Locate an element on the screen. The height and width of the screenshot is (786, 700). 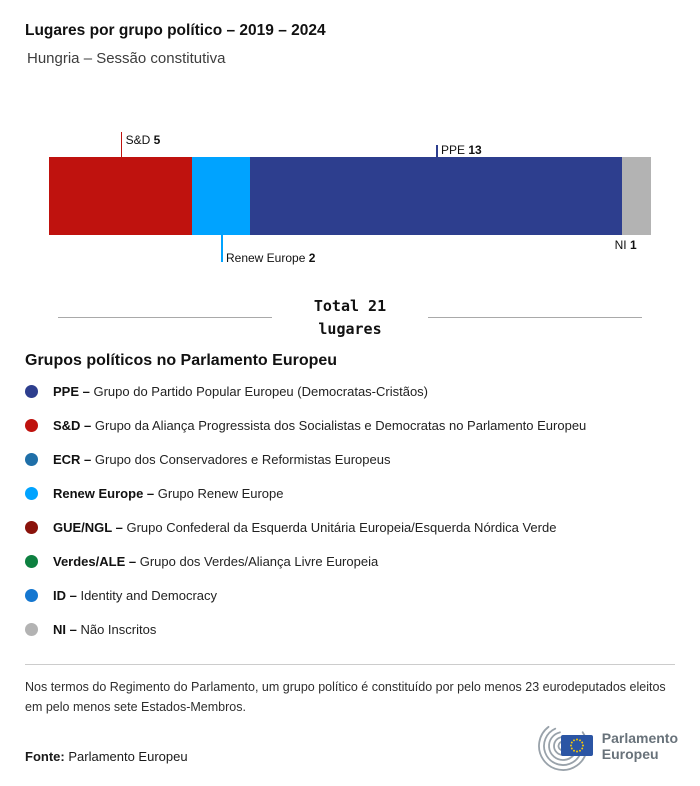
footer: Fonte: Parlamento Europeu is located at coordinates (351, 746).